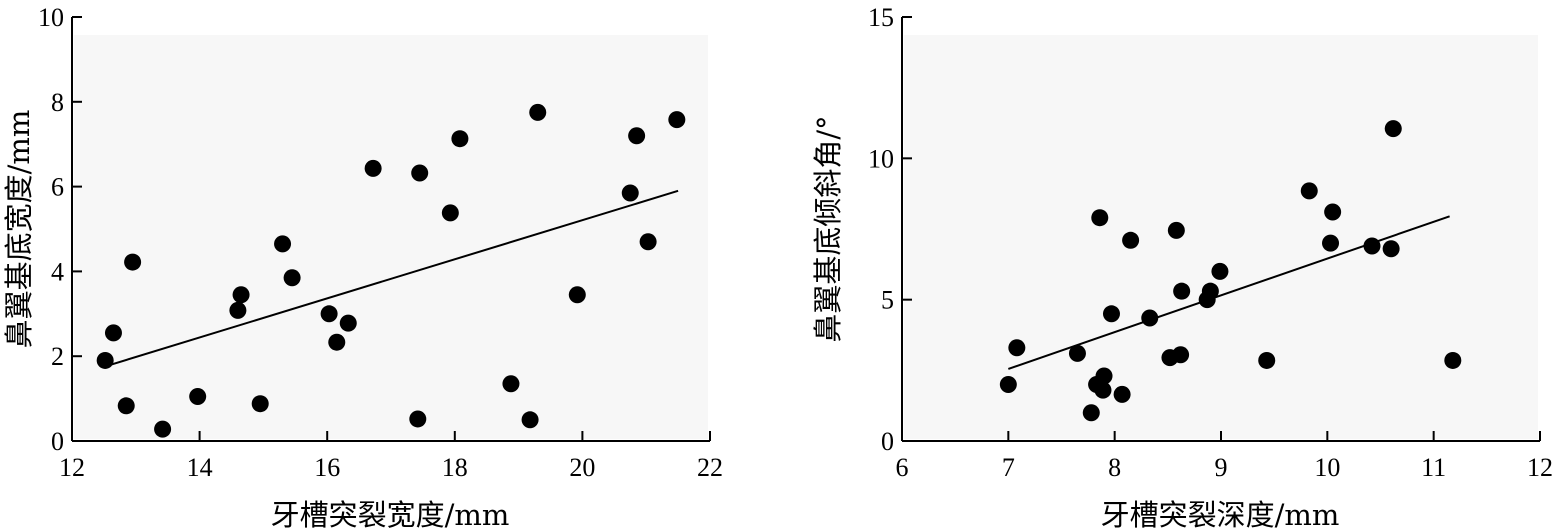 The height and width of the screenshot is (532, 1556). Describe the element at coordinates (1221, 467) in the screenshot. I see `x-tick-label: 9` at that location.